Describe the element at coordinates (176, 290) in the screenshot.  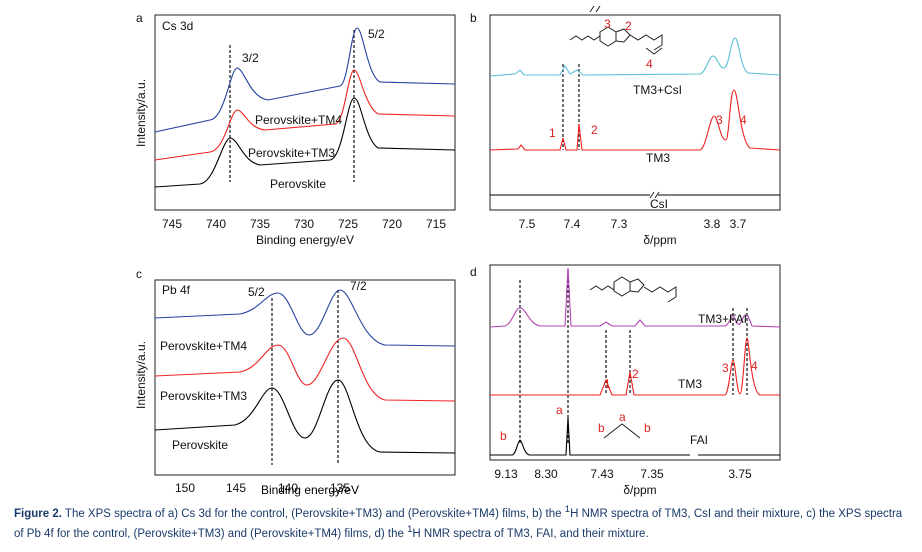
I see `panel-title: Pb 4f` at that location.